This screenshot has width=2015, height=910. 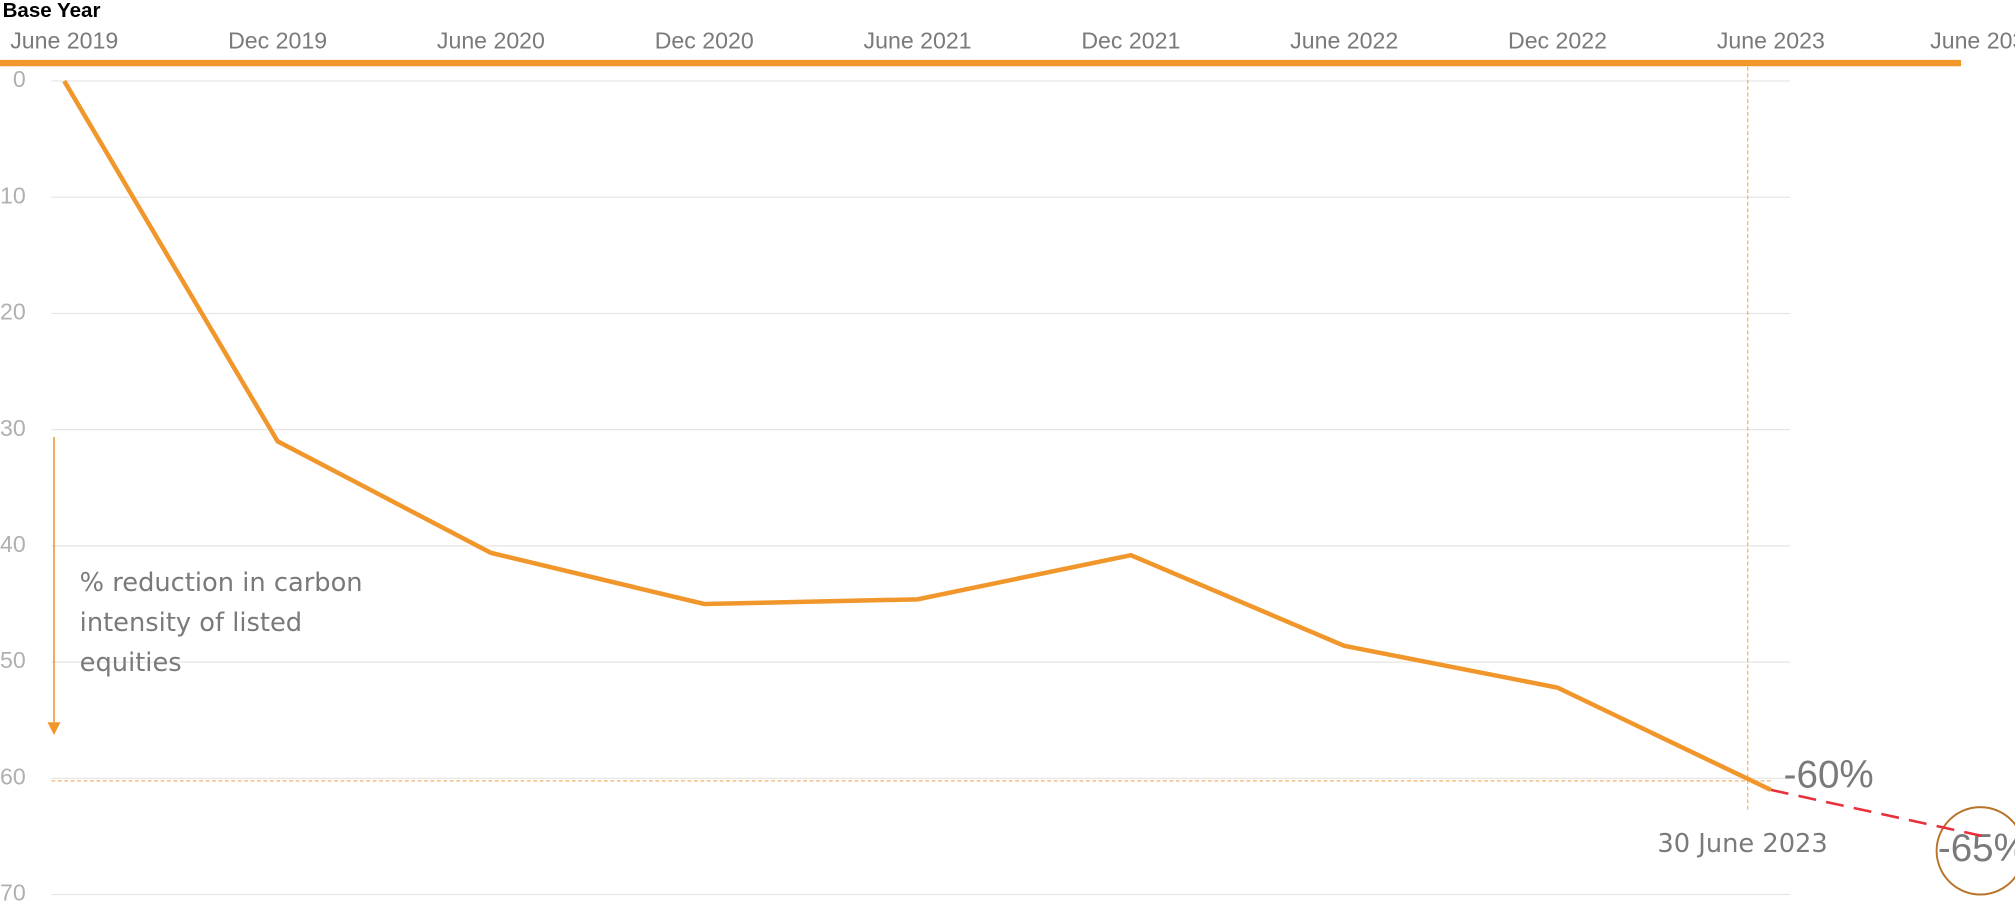 I want to click on y-tick-label: 50, so click(x=13, y=660).